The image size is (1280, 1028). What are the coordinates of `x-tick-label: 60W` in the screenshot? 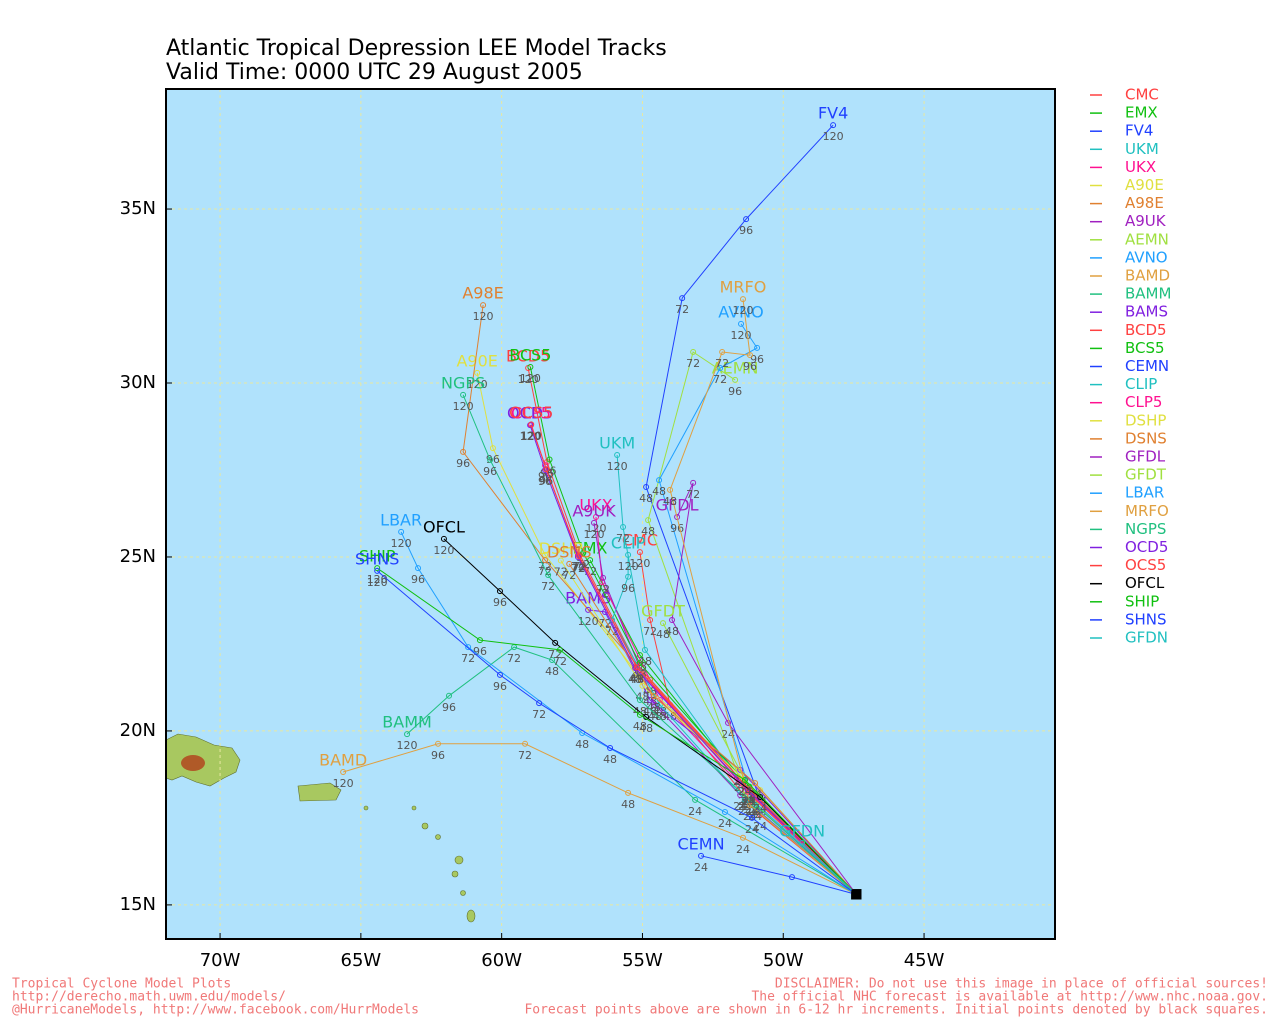 It's located at (501, 960).